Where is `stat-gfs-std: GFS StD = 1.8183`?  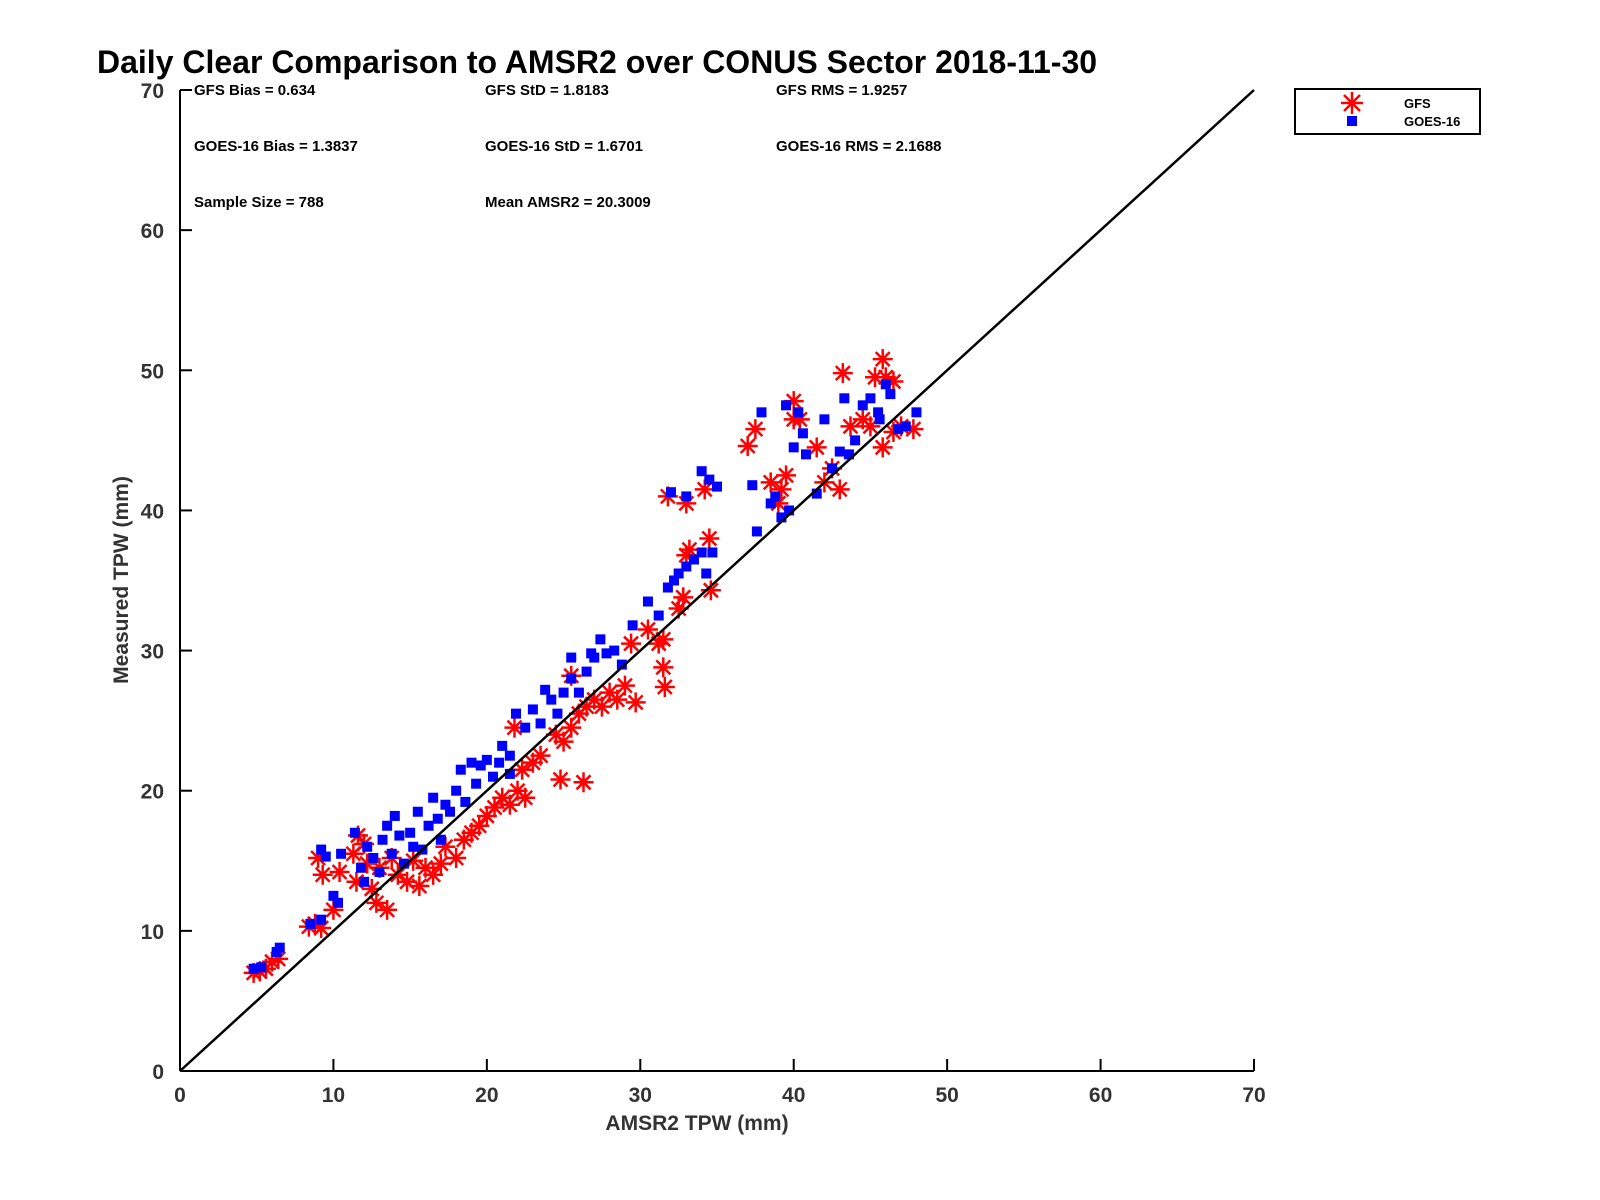 stat-gfs-std: GFS StD = 1.8183 is located at coordinates (547, 90).